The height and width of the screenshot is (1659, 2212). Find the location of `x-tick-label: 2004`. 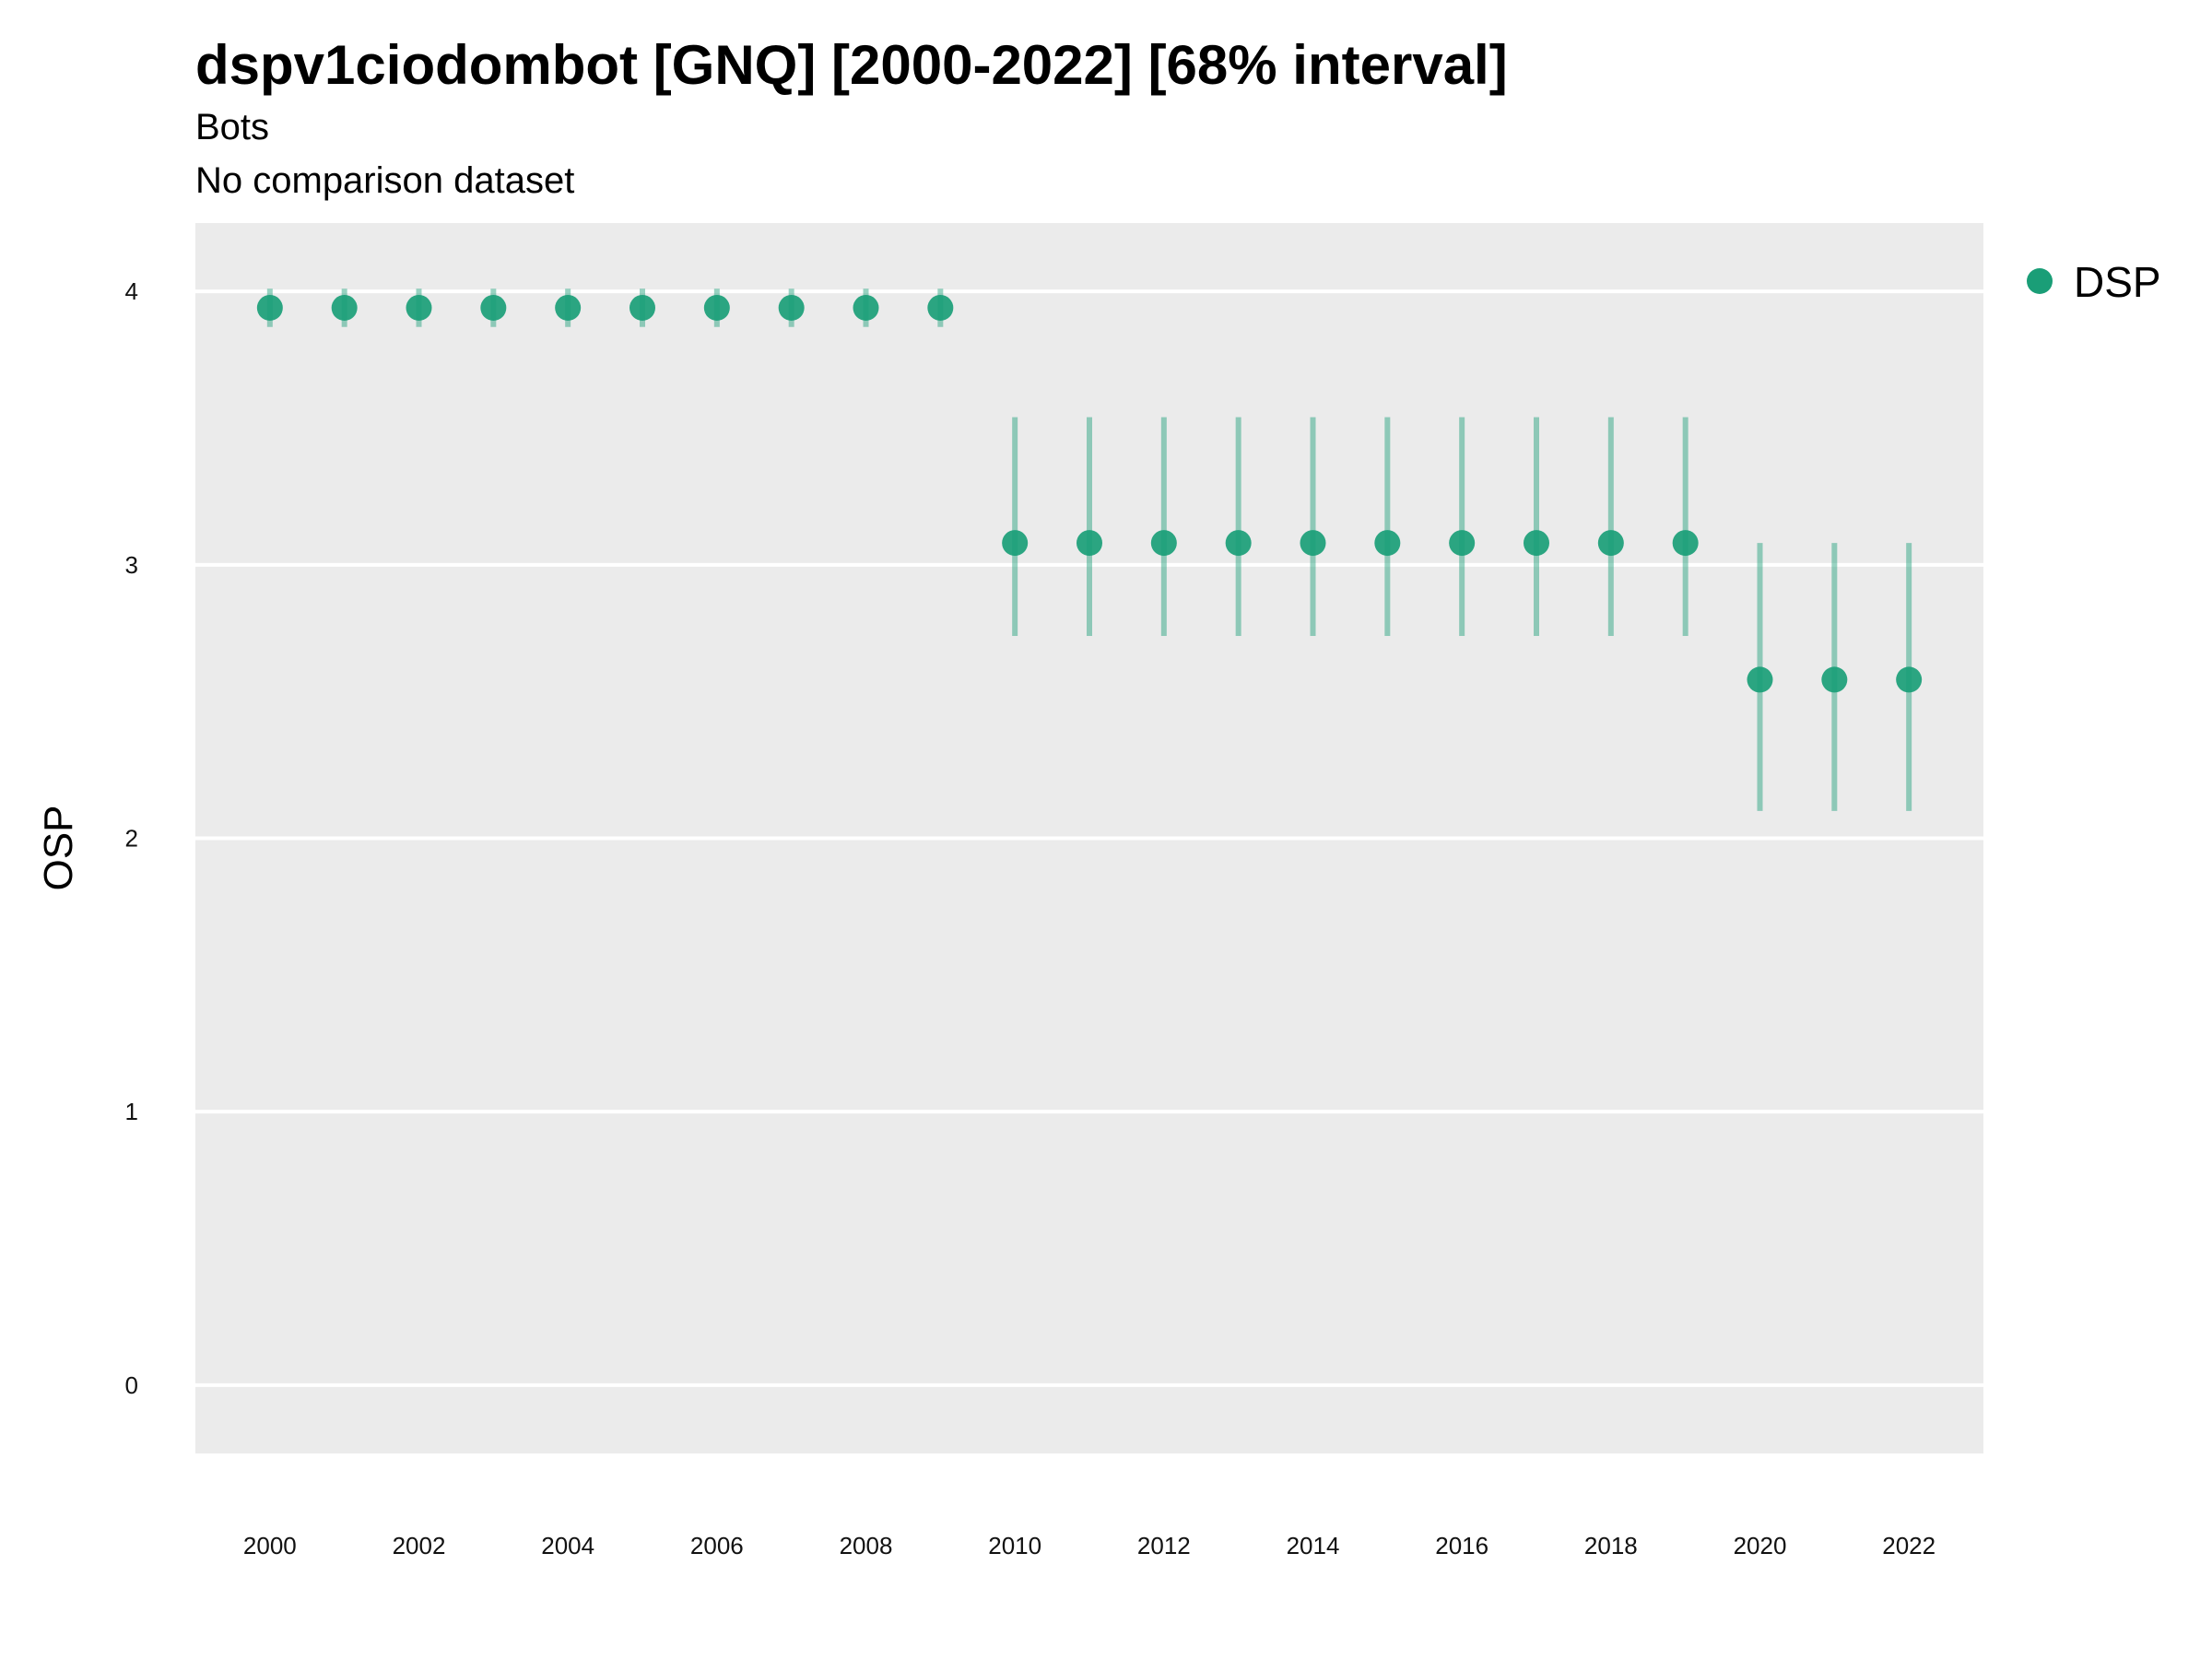

x-tick-label: 2004 is located at coordinates (567, 1545).